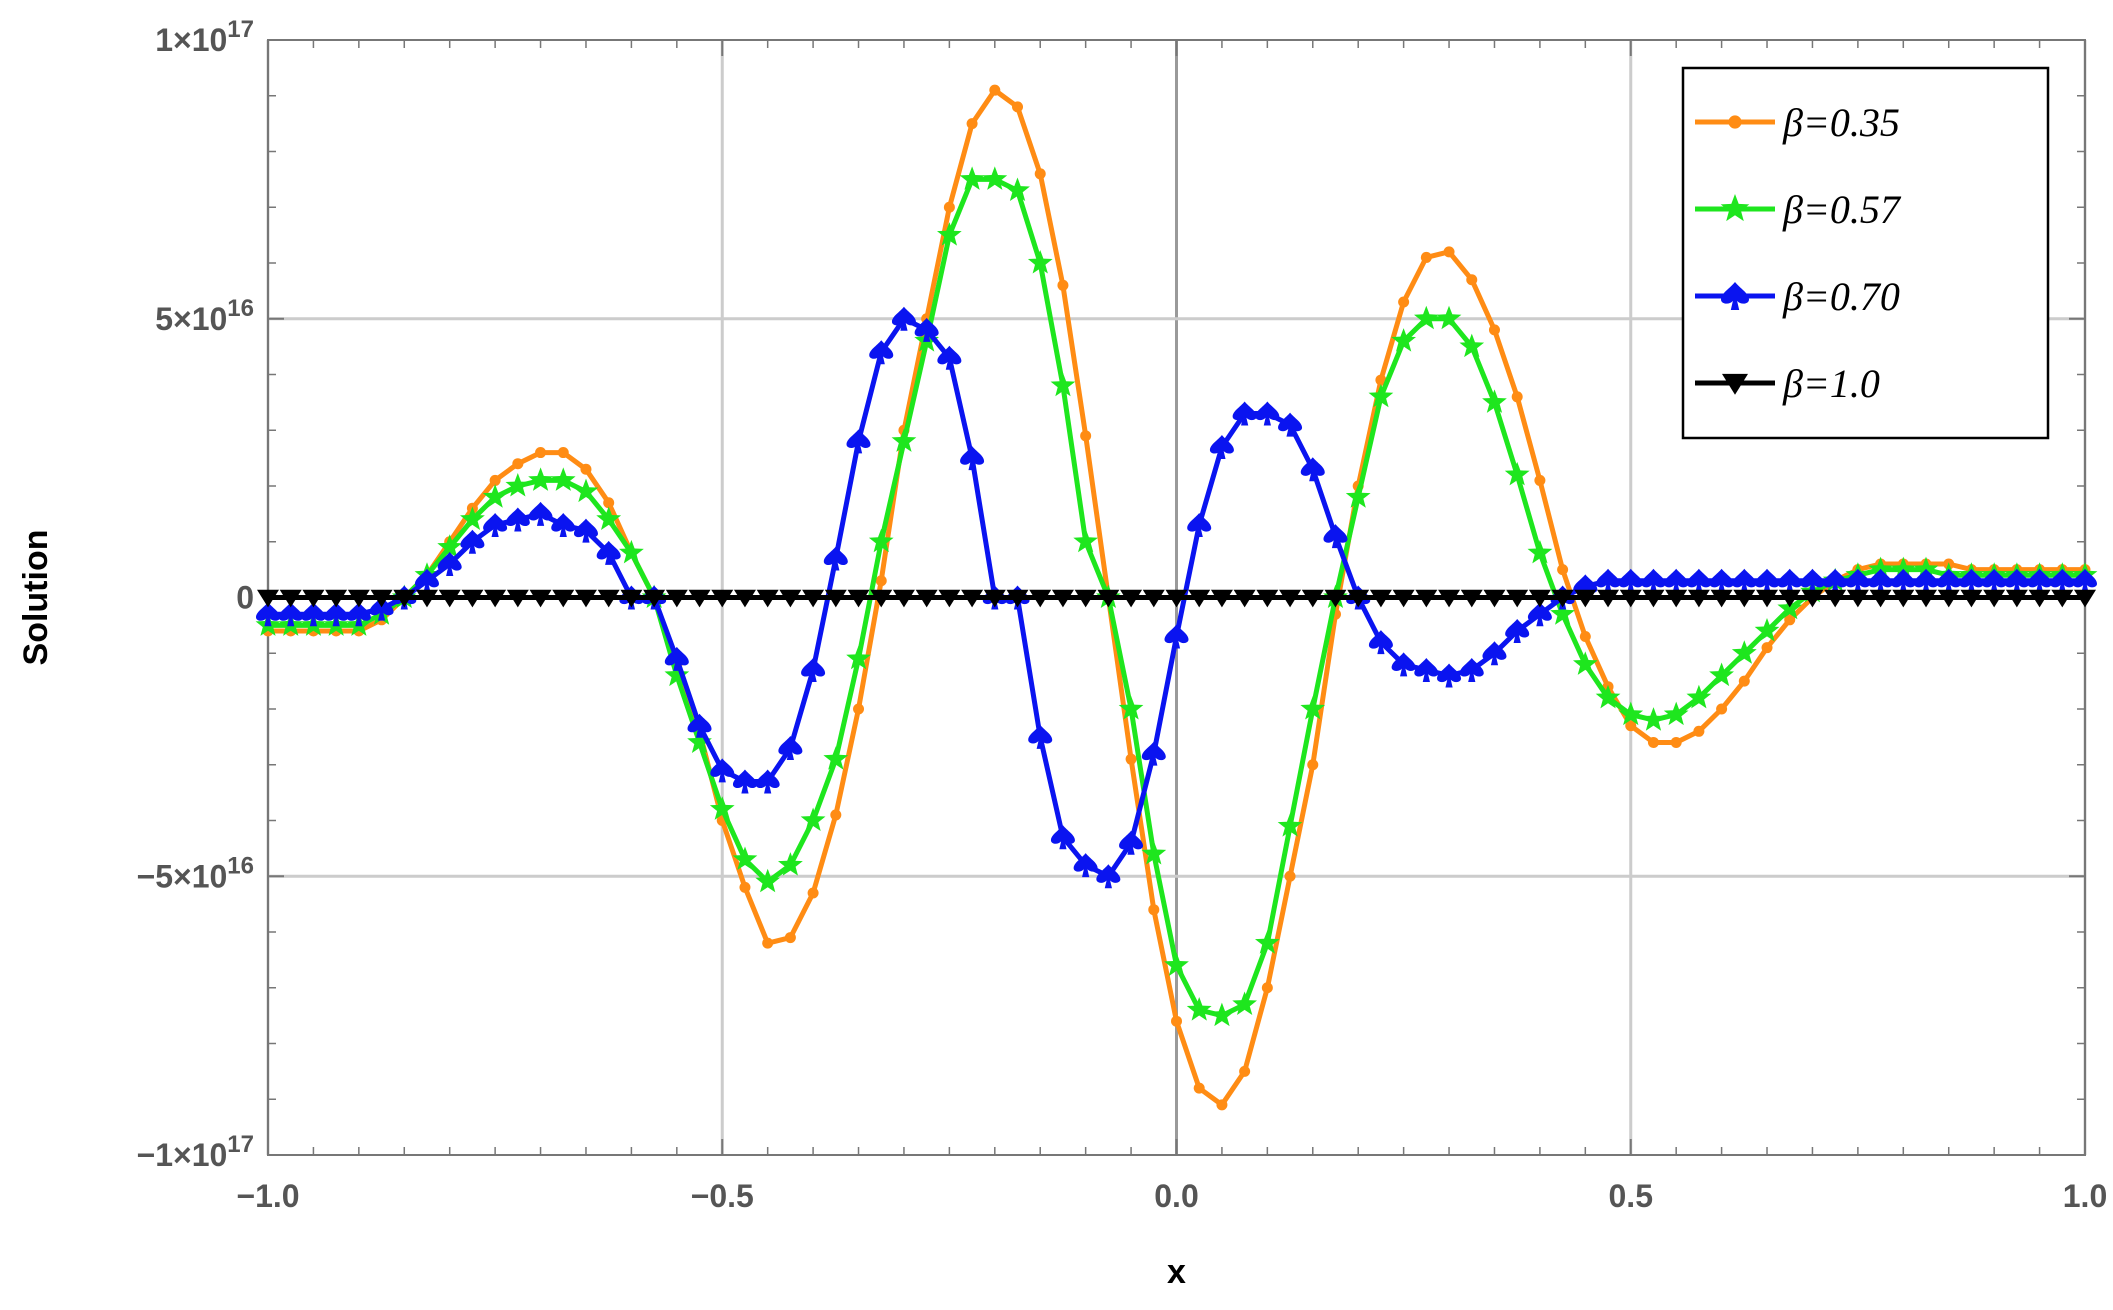  What do you see at coordinates (36, 598) in the screenshot?
I see `y-axis-label: Solution` at bounding box center [36, 598].